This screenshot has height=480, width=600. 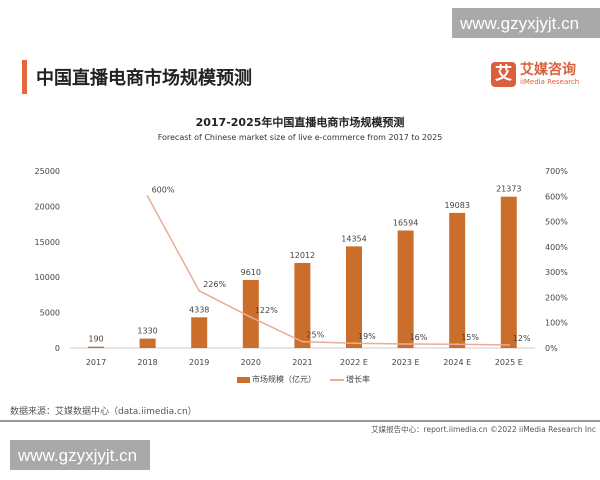 What do you see at coordinates (24, 77) in the screenshot?
I see `title-accent-bar` at bounding box center [24, 77].